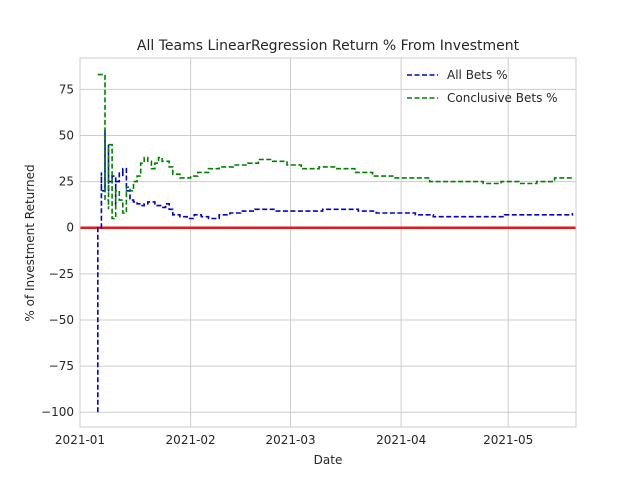  I want to click on y-axis-label: % of Investment Returned, so click(30, 242).